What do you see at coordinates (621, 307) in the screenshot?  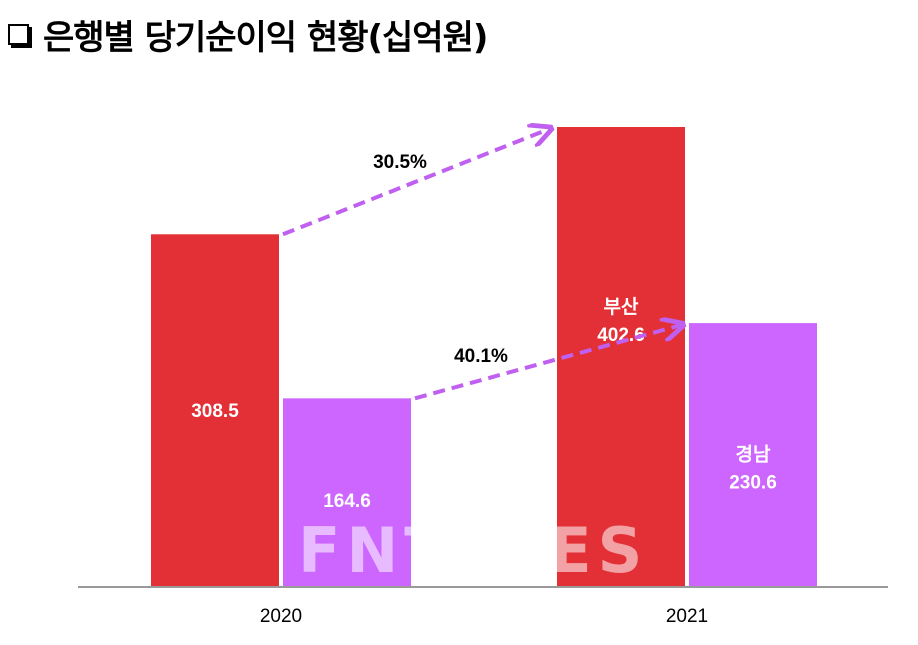 I see `data-label: 부산` at bounding box center [621, 307].